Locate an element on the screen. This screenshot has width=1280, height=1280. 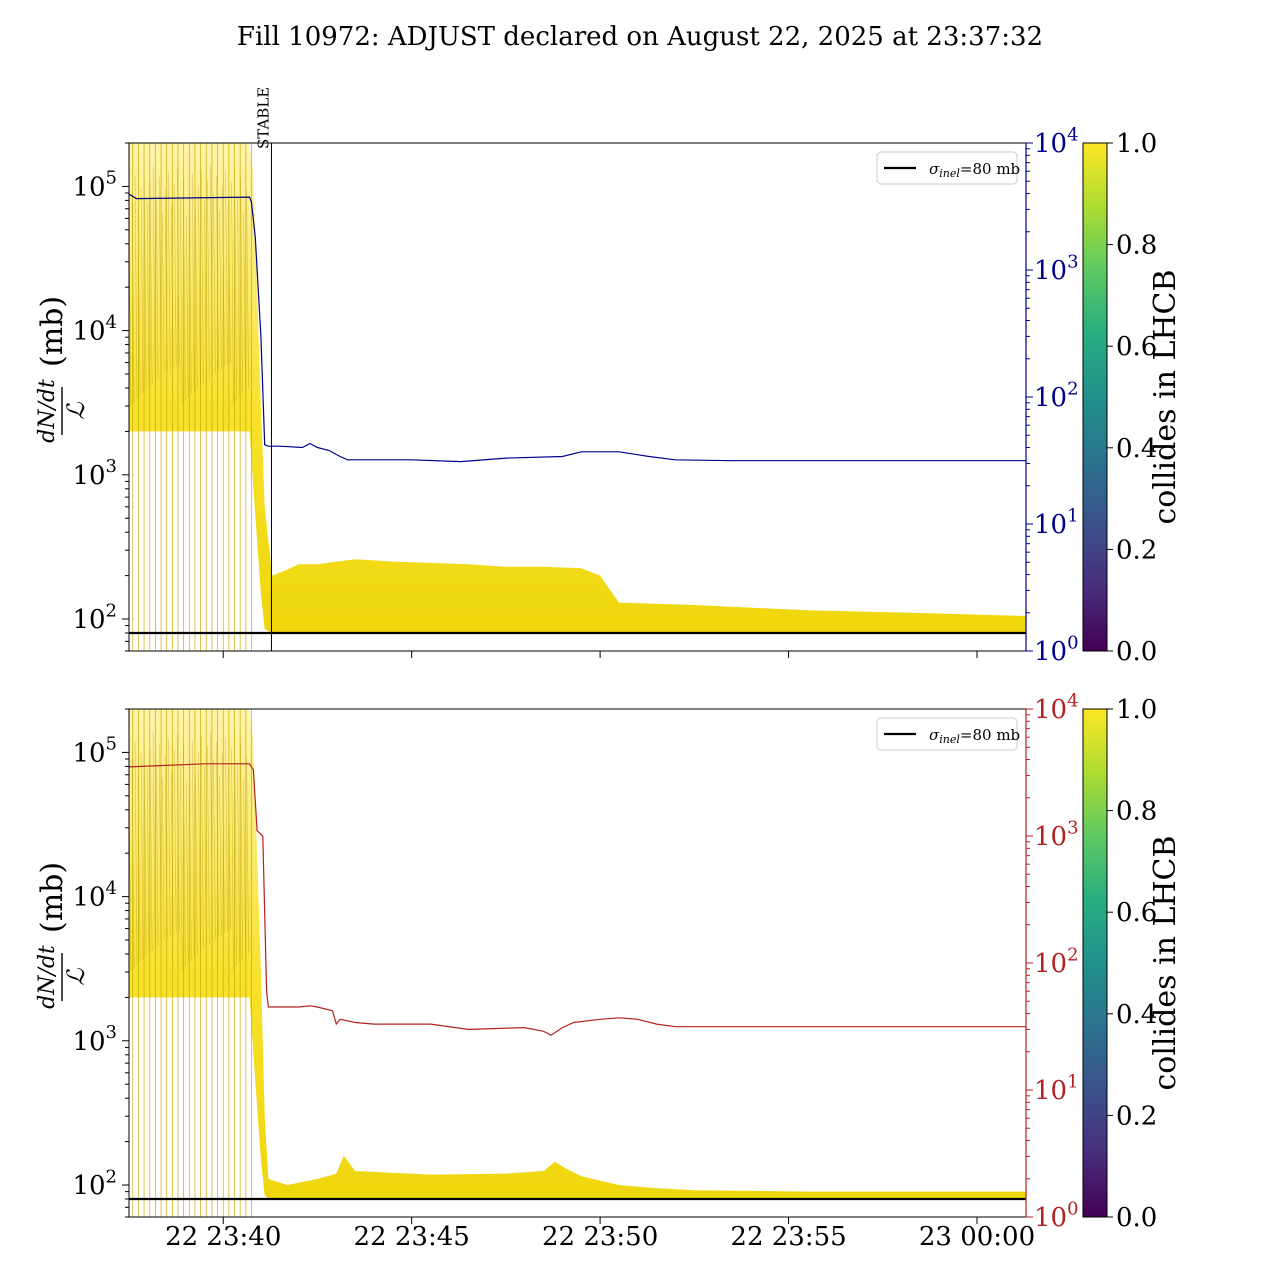
colorbar-label: collides in LHCB is located at coordinates (1165, 962).